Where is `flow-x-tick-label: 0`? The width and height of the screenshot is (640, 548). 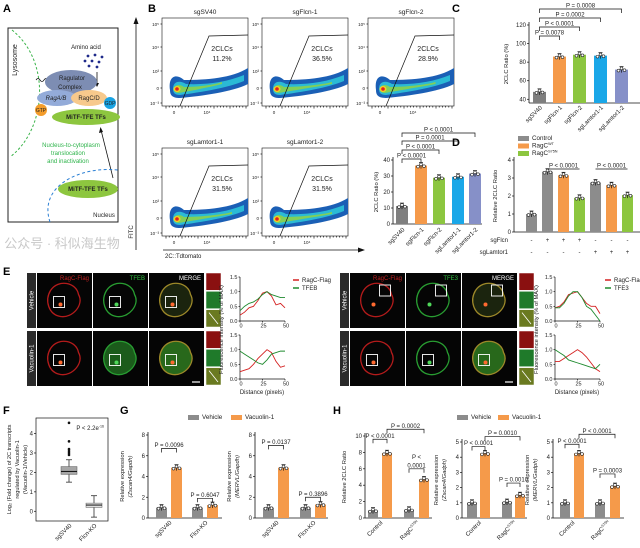
flow-x-tick-label: 0 is located at coordinates (174, 242).